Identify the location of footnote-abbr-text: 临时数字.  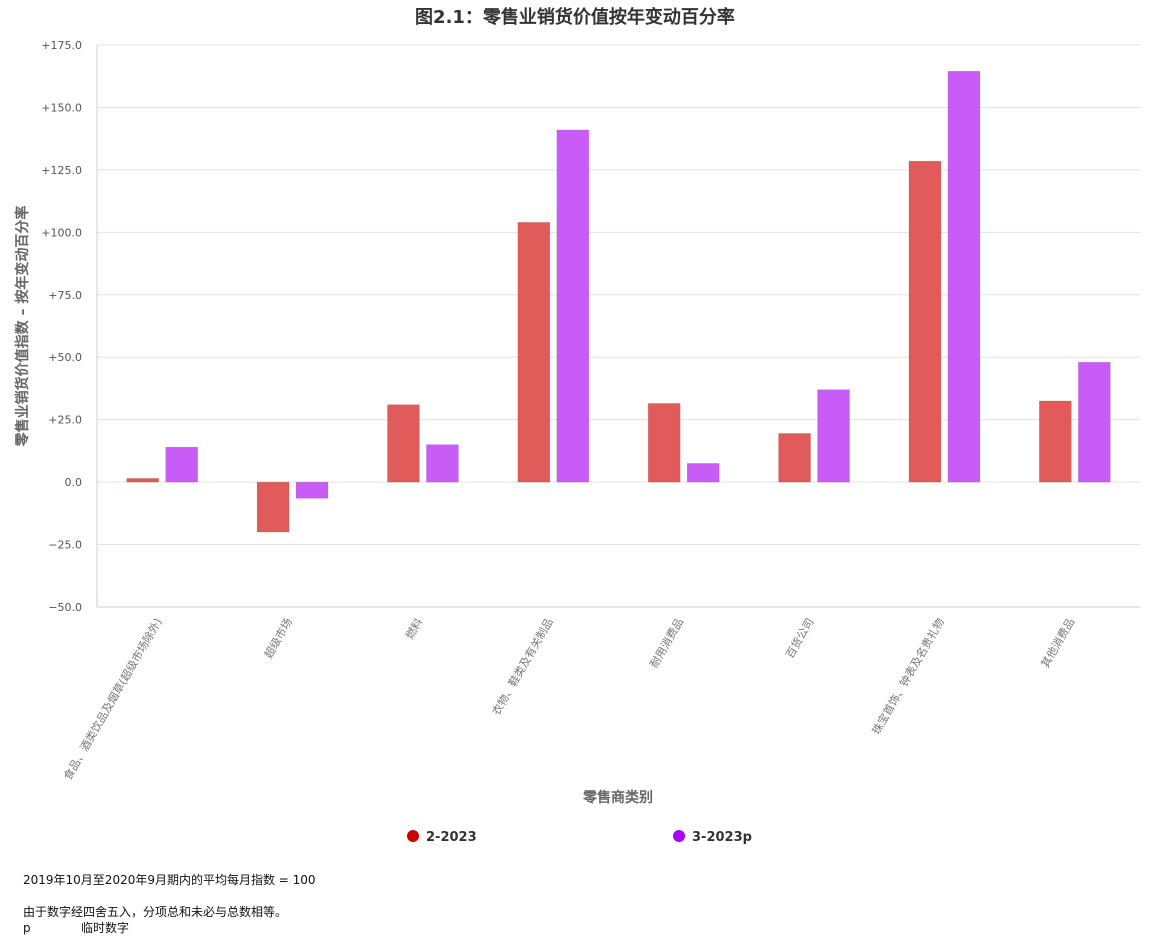
(105, 928).